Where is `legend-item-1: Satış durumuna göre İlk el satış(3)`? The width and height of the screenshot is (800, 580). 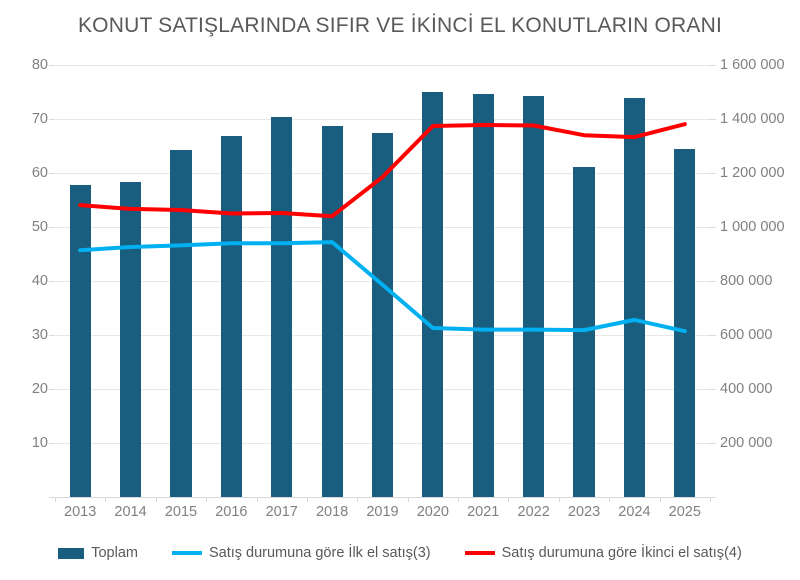
legend-item-1: Satış durumuna göre İlk el satış(3) is located at coordinates (301, 553).